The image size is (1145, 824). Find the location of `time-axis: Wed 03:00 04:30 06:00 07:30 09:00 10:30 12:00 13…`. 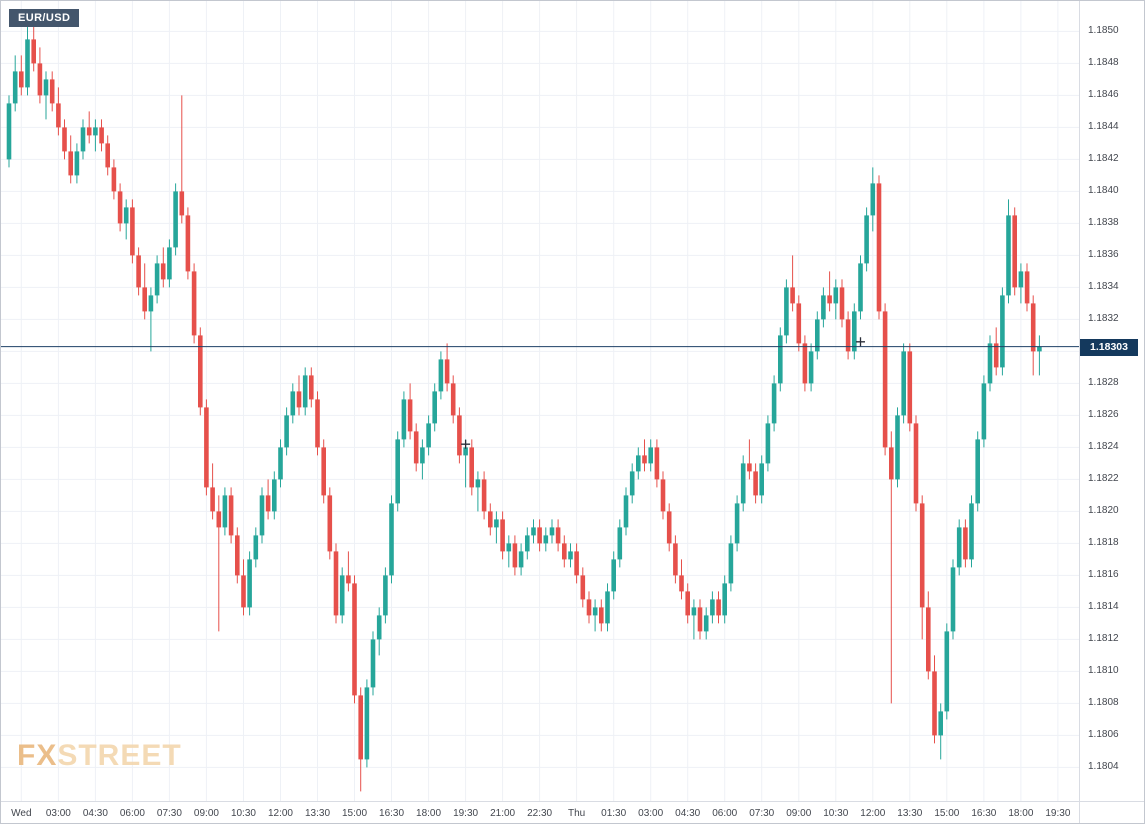

time-axis: Wed 03:00 04:30 06:00 07:30 09:00 10:30 12:00 13… is located at coordinates (540, 812).